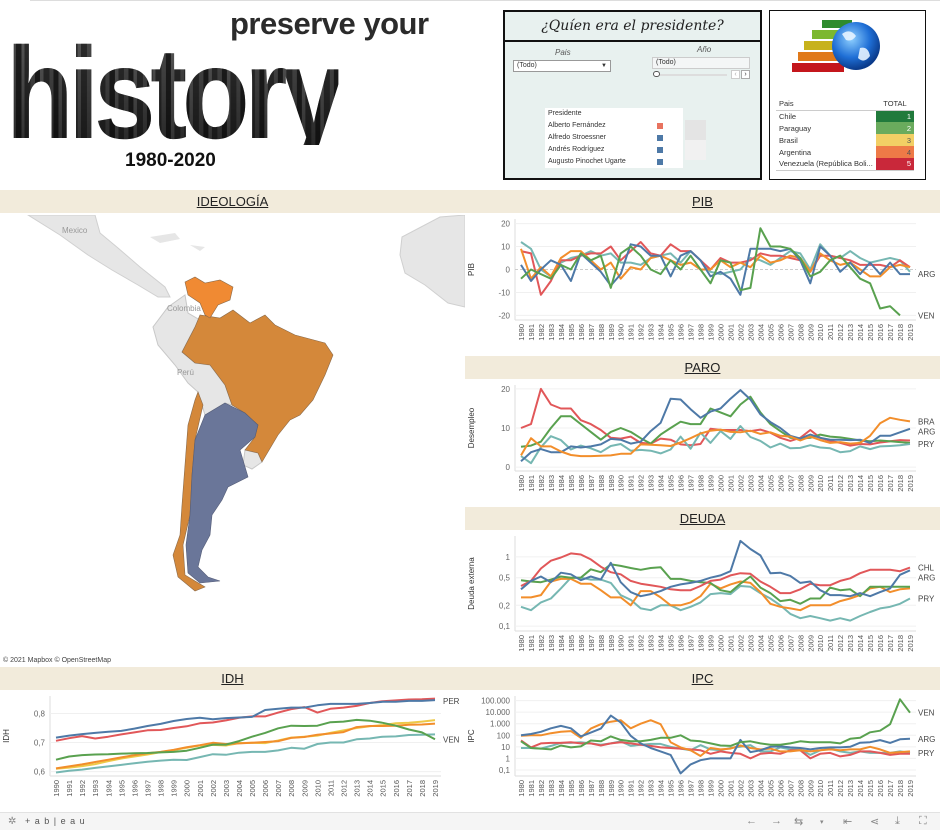 The image size is (940, 830). Describe the element at coordinates (383, 788) in the screenshot. I see `x-tick-label: 2015` at that location.